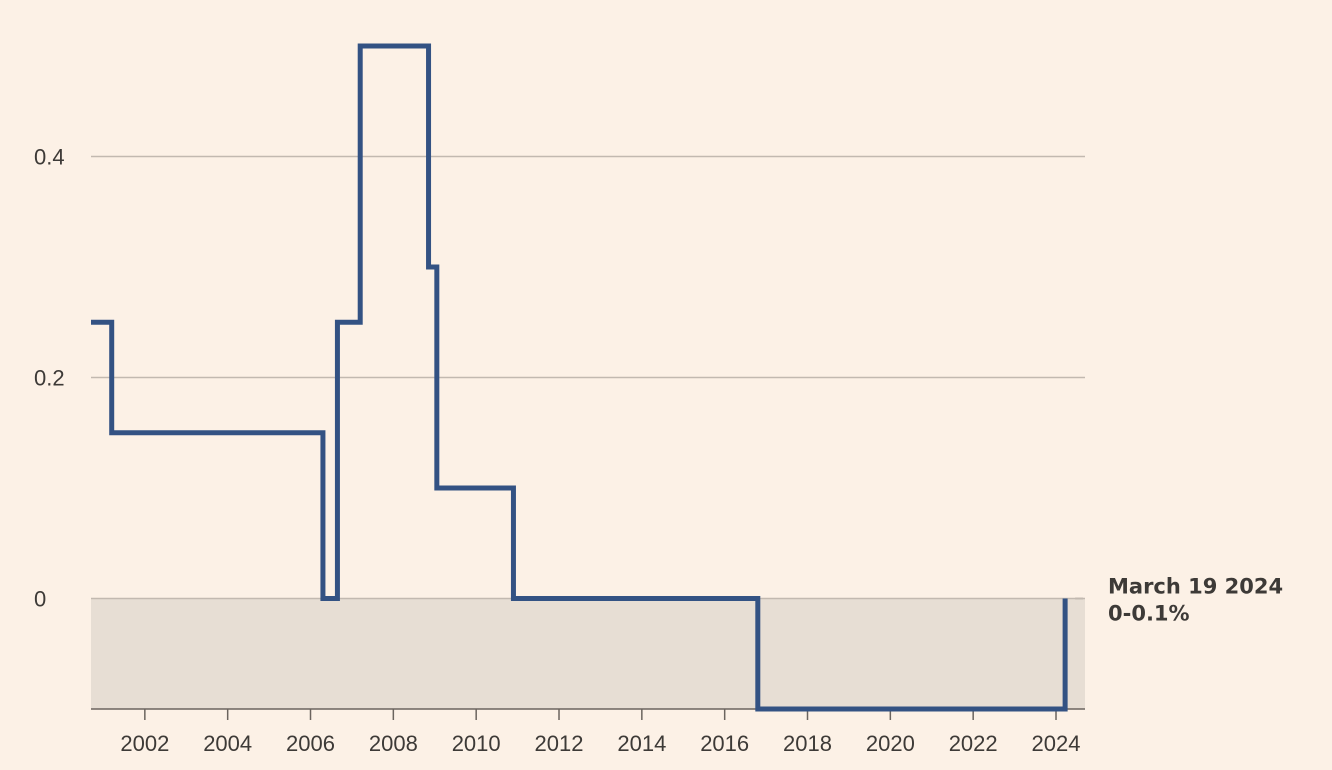 The height and width of the screenshot is (770, 1332). What do you see at coordinates (49, 157) in the screenshot?
I see `y-tick-label: 0.4` at bounding box center [49, 157].